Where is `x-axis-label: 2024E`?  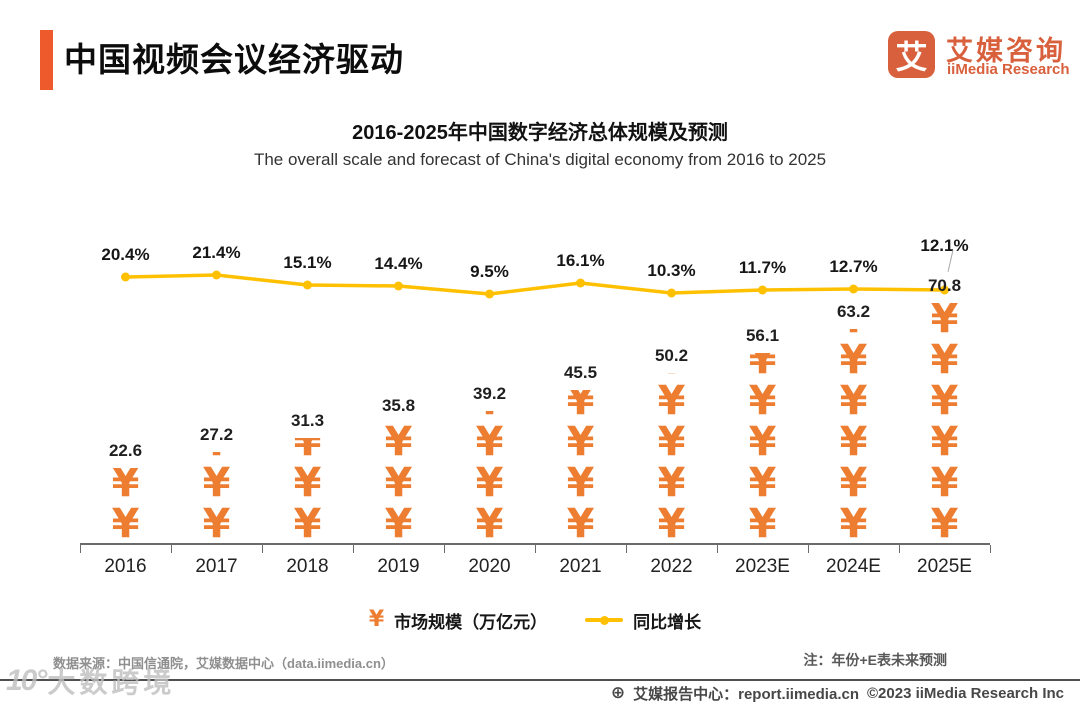 x-axis-label: 2024E is located at coordinates (853, 566).